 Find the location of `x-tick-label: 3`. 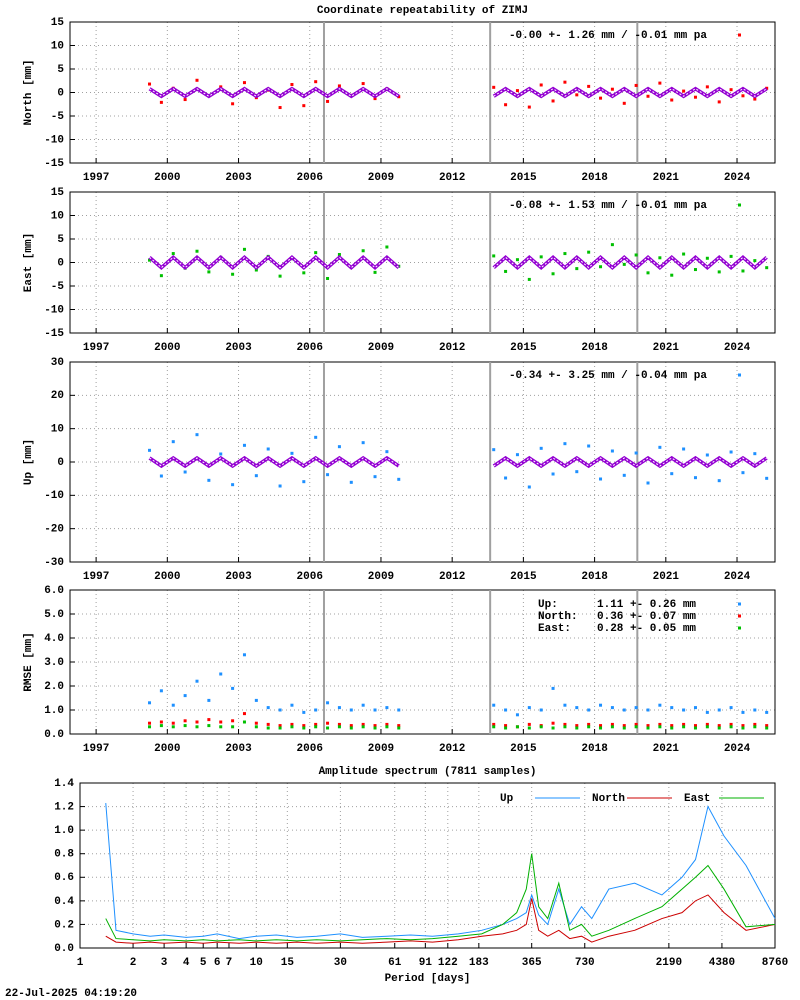

x-tick-label: 3 is located at coordinates (164, 963).